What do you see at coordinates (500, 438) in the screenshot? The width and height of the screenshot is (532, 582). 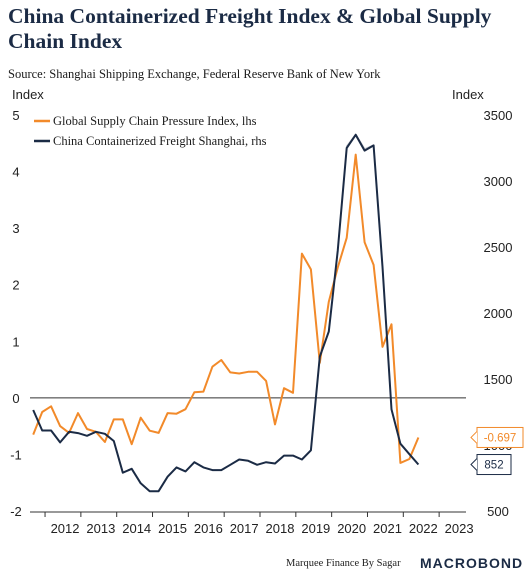 I see `gscpi-last-value: -0.697` at bounding box center [500, 438].